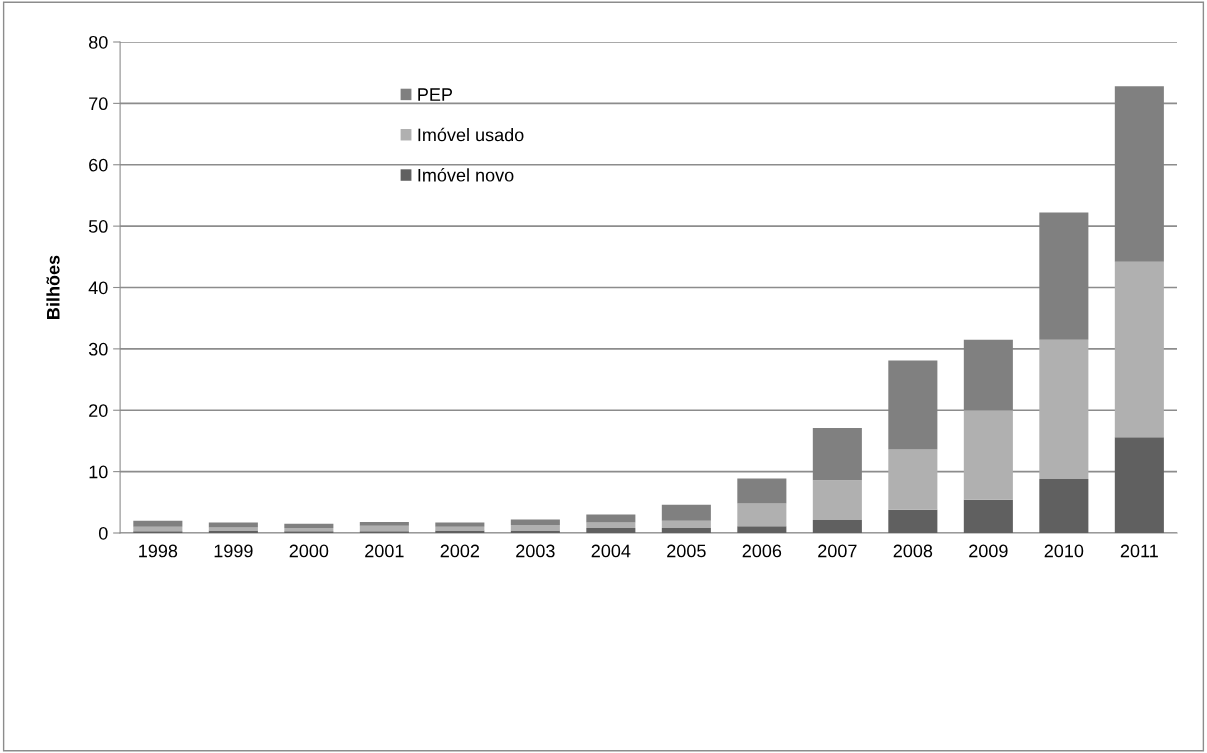 Image resolution: width=1207 pixels, height=753 pixels. I want to click on x-tick-label: 2006, so click(762, 551).